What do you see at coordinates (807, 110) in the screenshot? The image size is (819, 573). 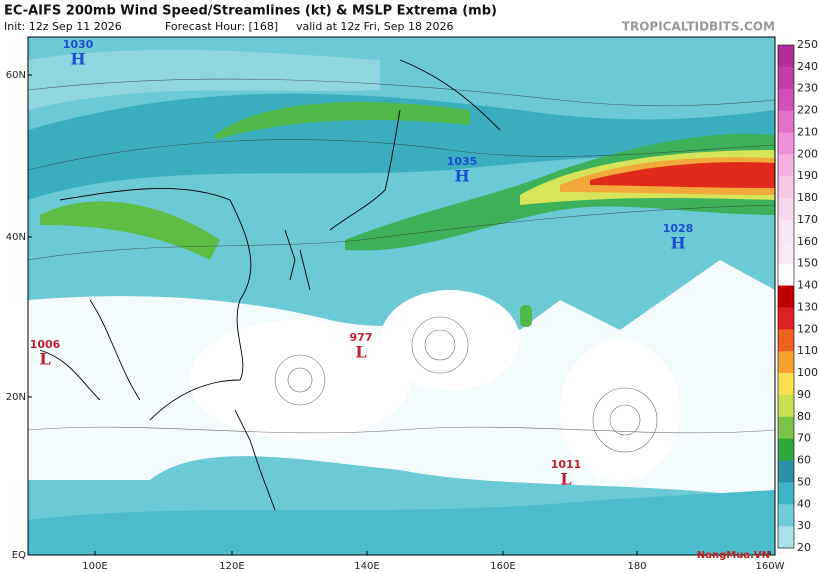 I see `colorbar-label: 220` at bounding box center [807, 110].